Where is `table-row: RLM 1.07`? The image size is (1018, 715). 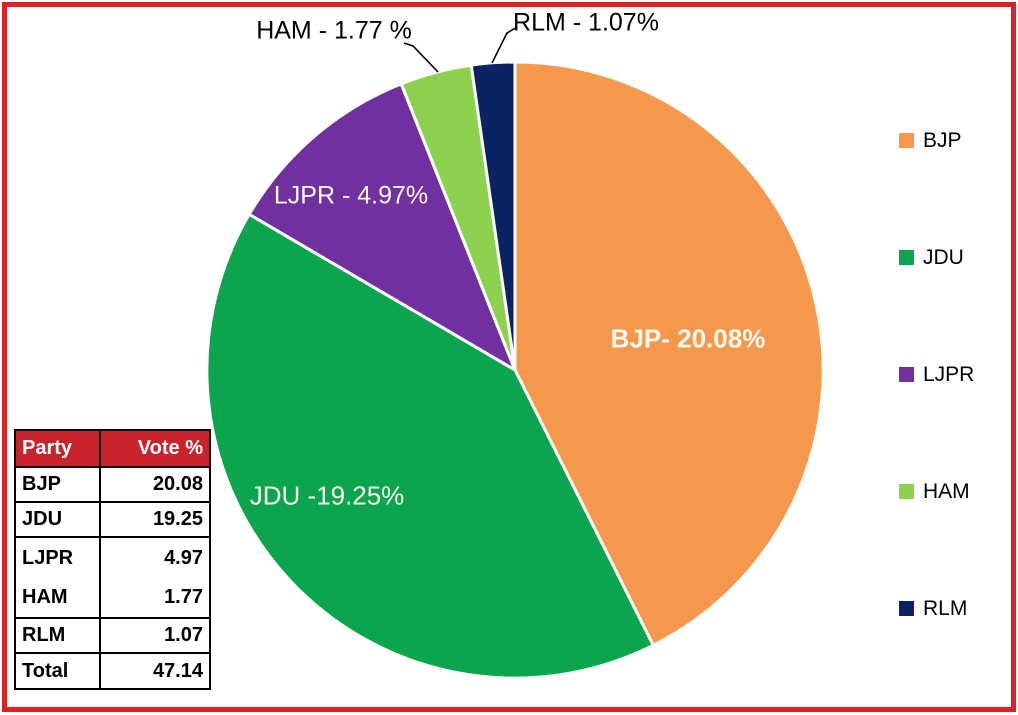 table-row: RLM 1.07 is located at coordinates (112, 635).